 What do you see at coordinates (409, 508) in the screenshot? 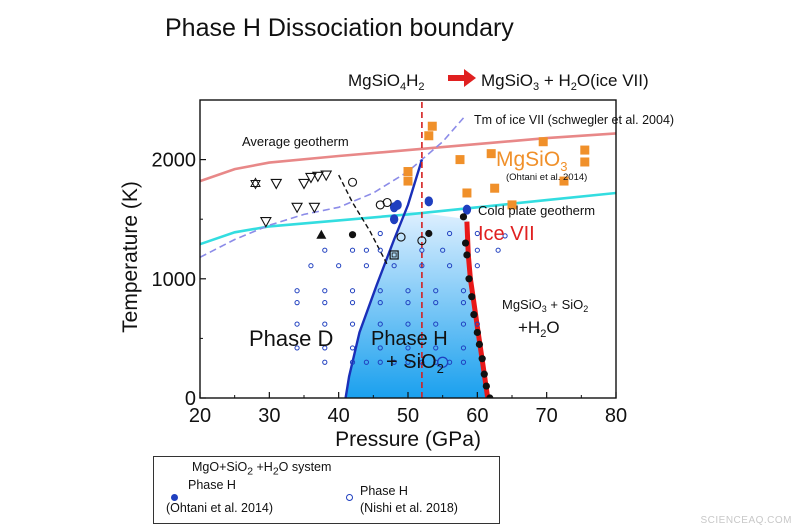
I see `legend-ref-b: (Nishi et al. 2018)` at bounding box center [409, 508].